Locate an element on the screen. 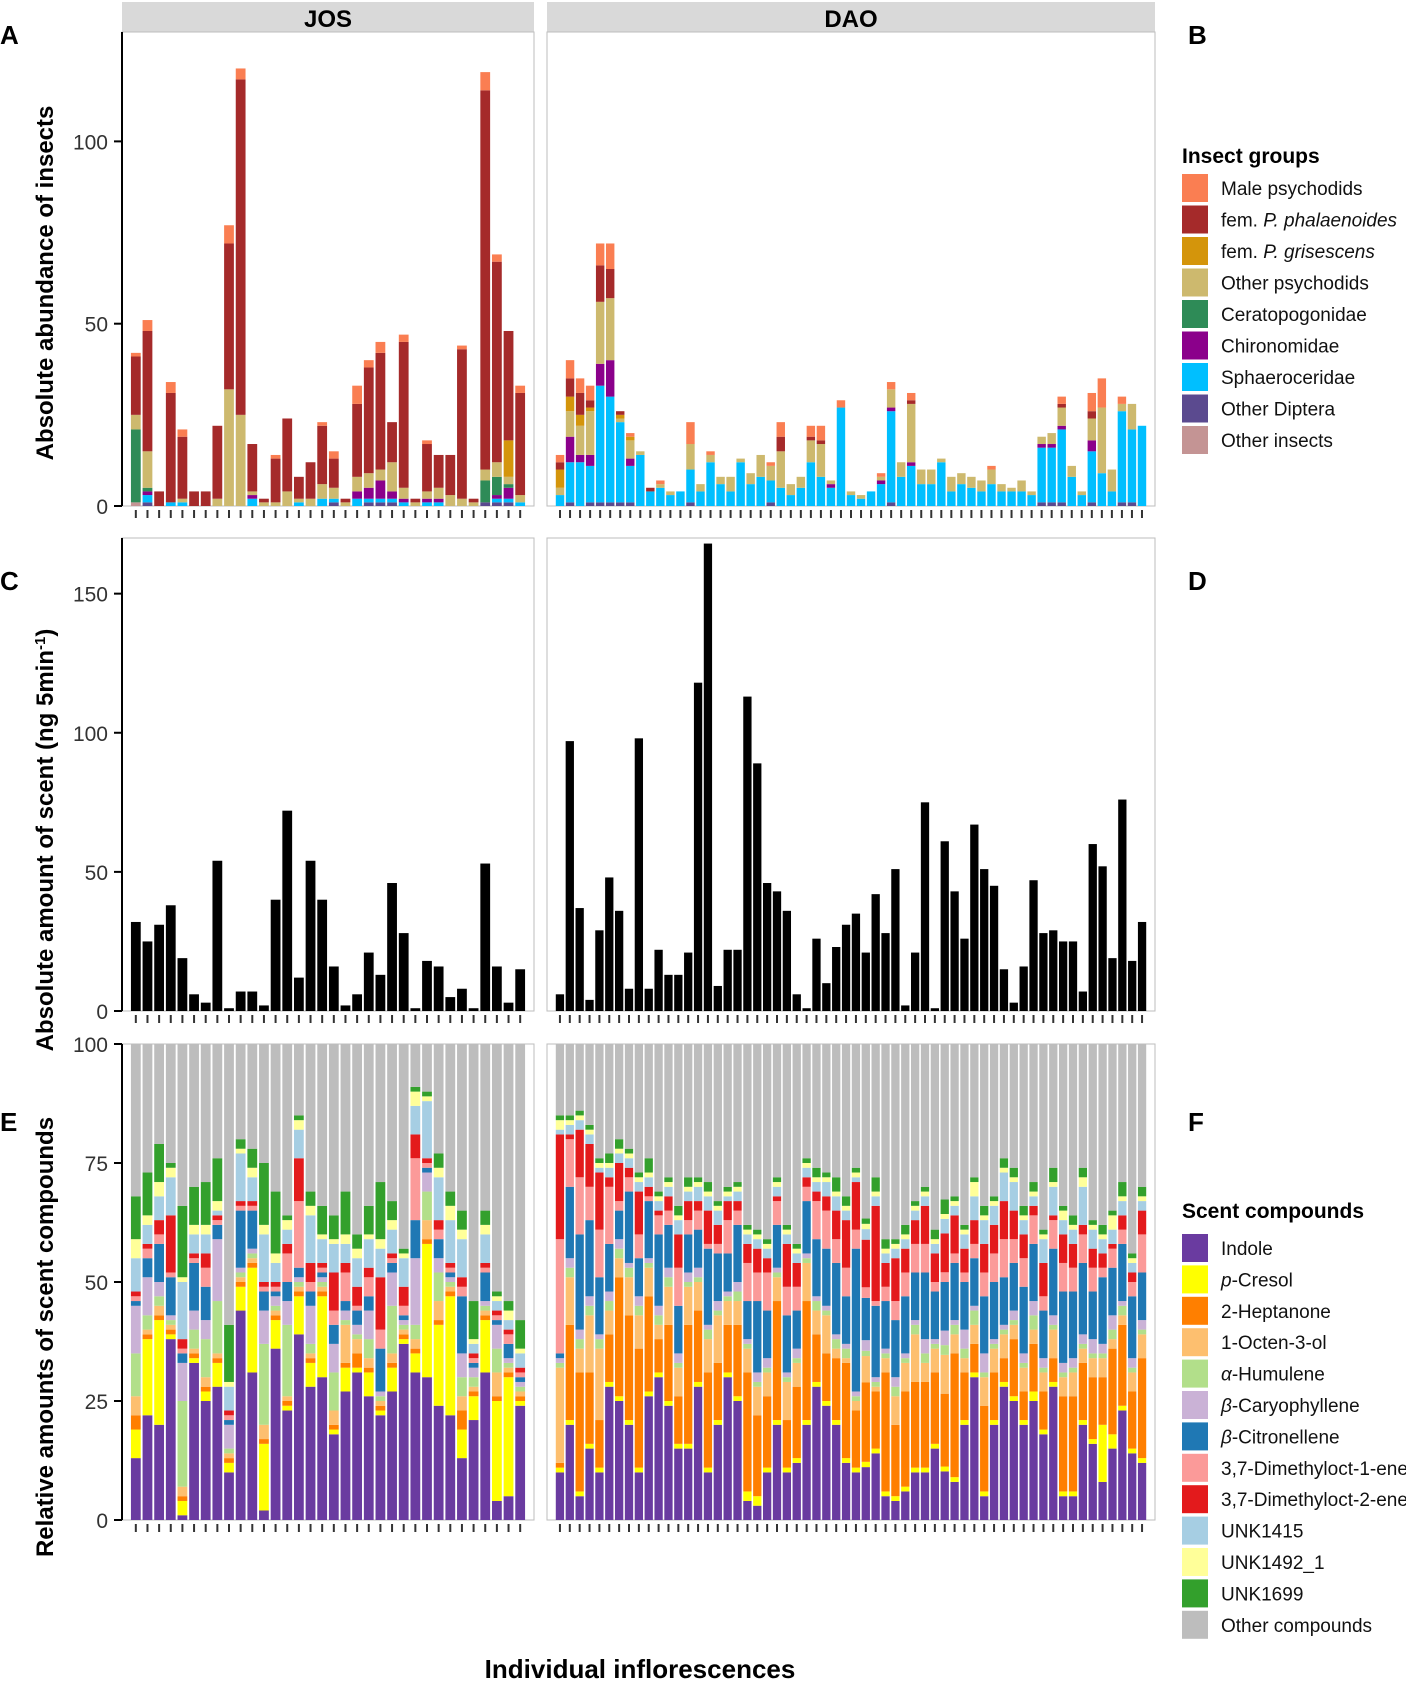 This screenshot has width=1406, height=1683. bar-segment-dm2 is located at coordinates (629, 1172).